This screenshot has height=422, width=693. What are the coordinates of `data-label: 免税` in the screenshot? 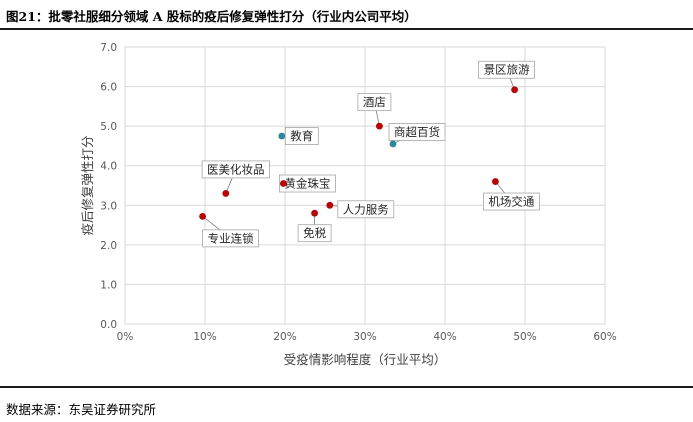 It's located at (314, 233).